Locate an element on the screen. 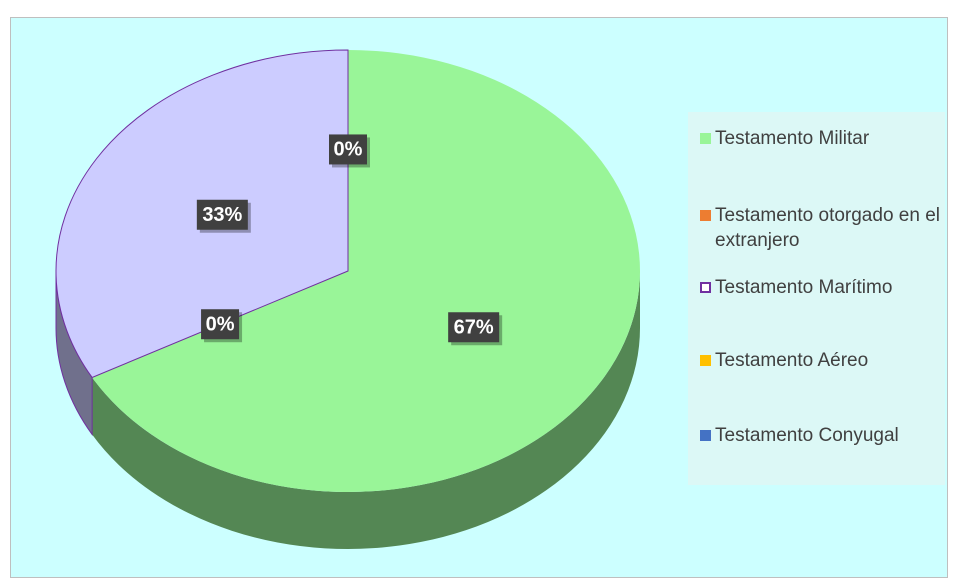 This screenshot has height=581, width=957. legend-label: Testamento Aéreo is located at coordinates (792, 360).